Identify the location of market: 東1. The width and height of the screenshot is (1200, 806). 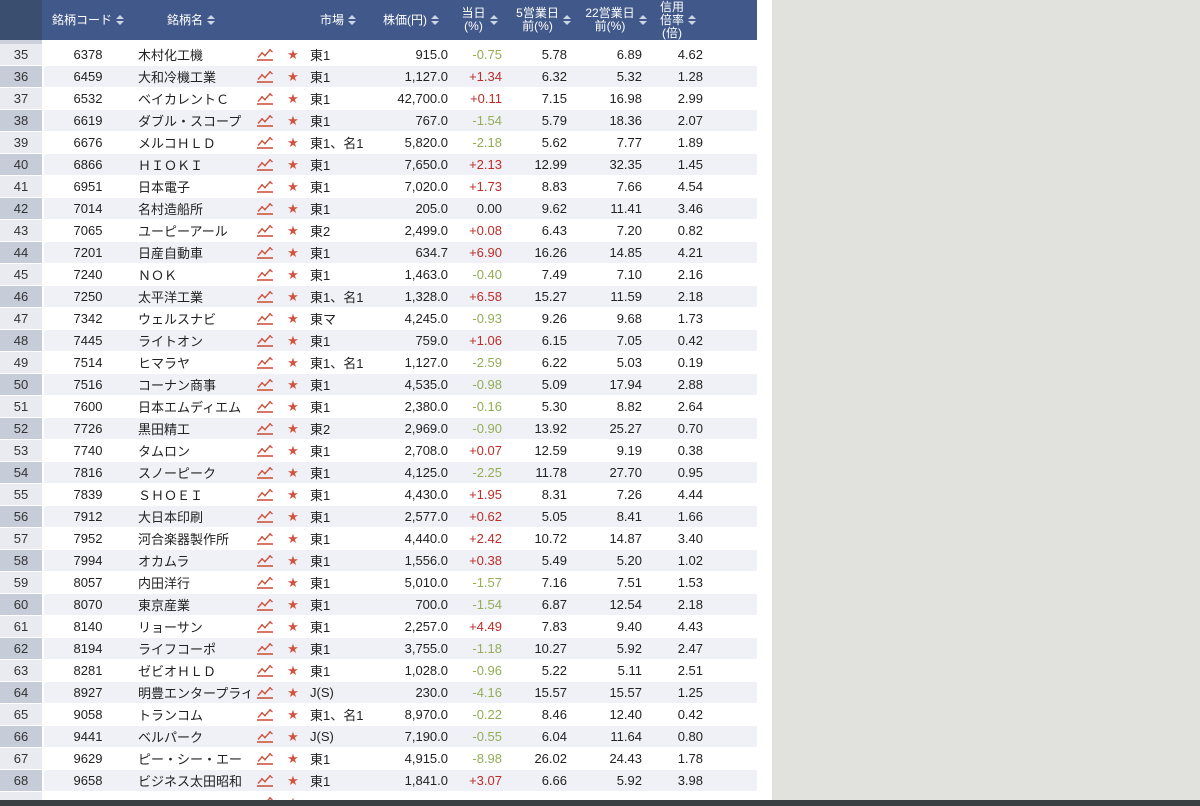
(320, 407).